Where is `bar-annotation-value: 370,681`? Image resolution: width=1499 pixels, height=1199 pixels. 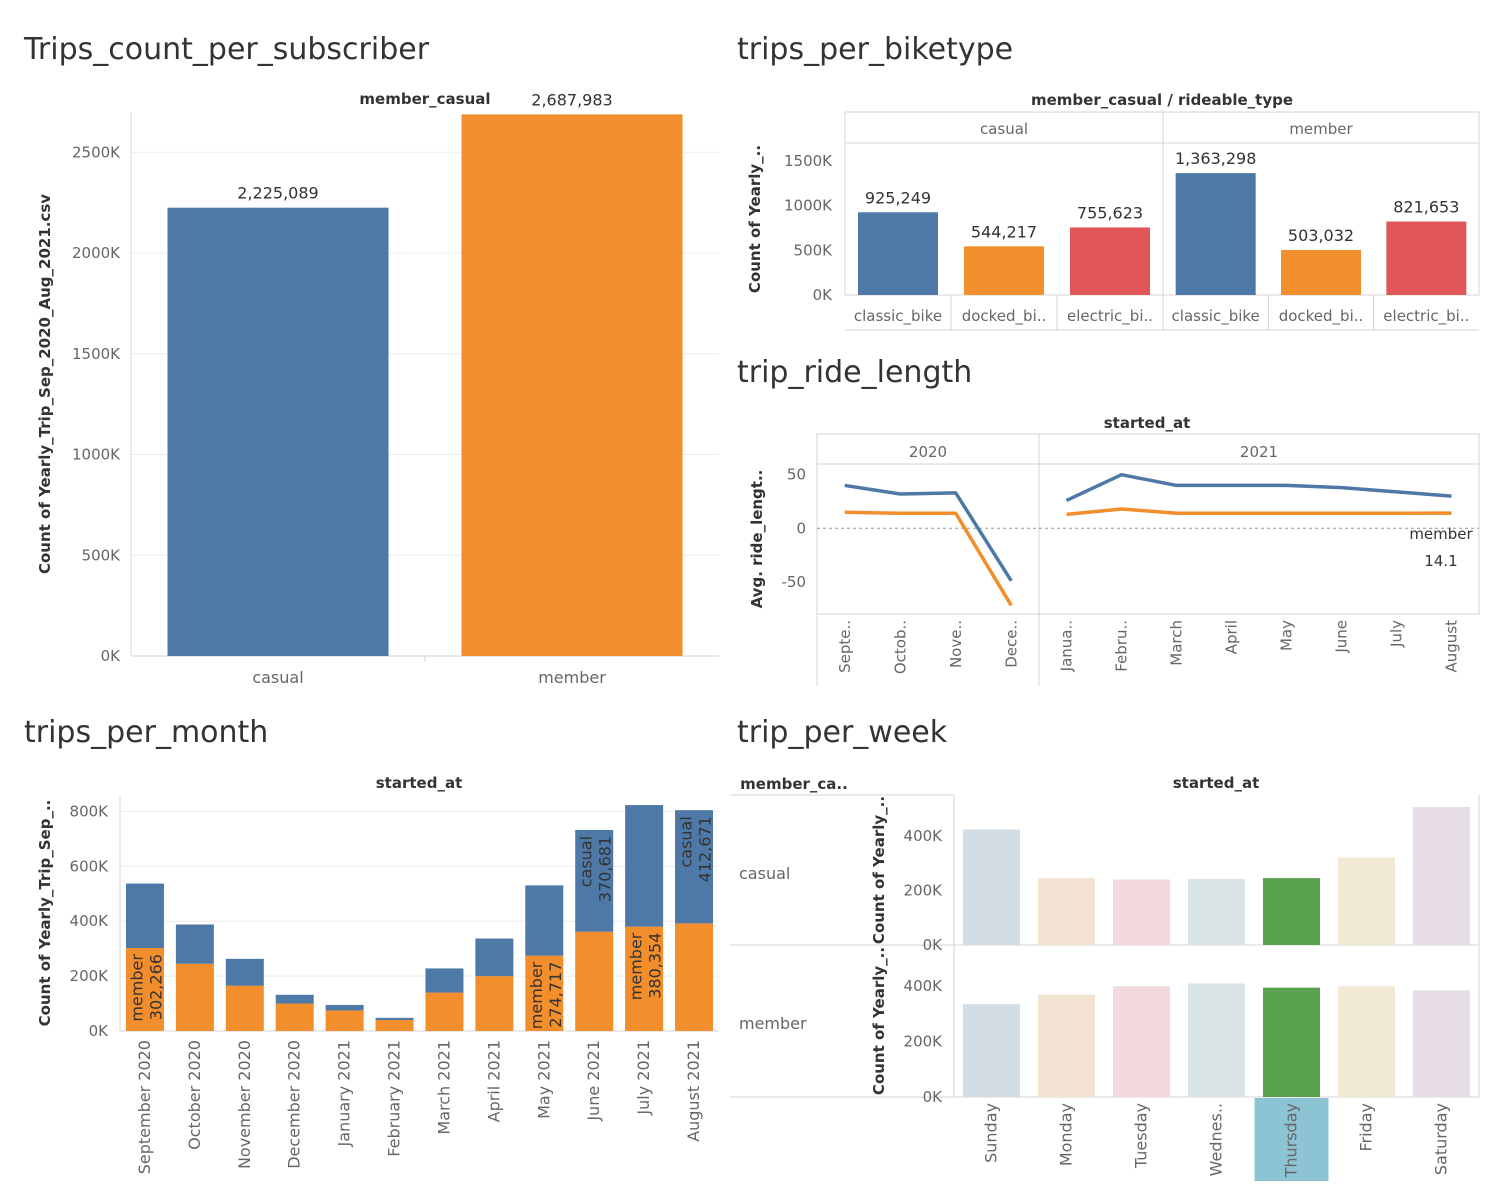 bar-annotation-value: 370,681 is located at coordinates (605, 869).